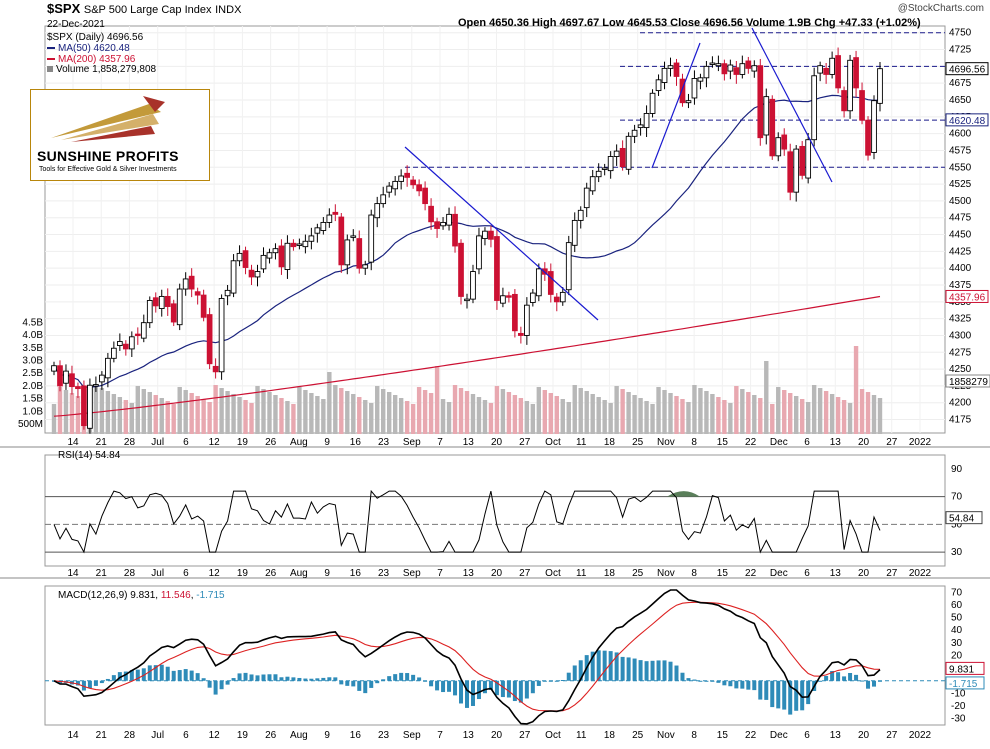 This screenshot has width=990, height=749. Describe the element at coordinates (32, 411) in the screenshot. I see `volume-tick-label: 1.0B` at that location.